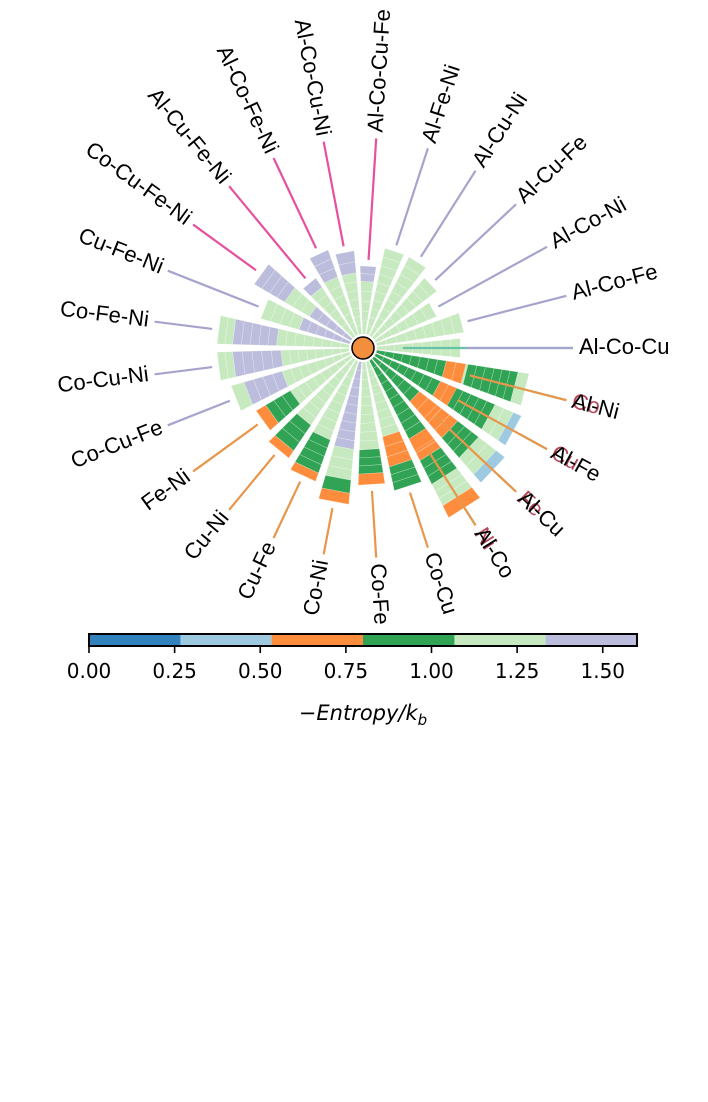 The image size is (708, 1102). I want to click on spokes-layer, so click(373, 383).